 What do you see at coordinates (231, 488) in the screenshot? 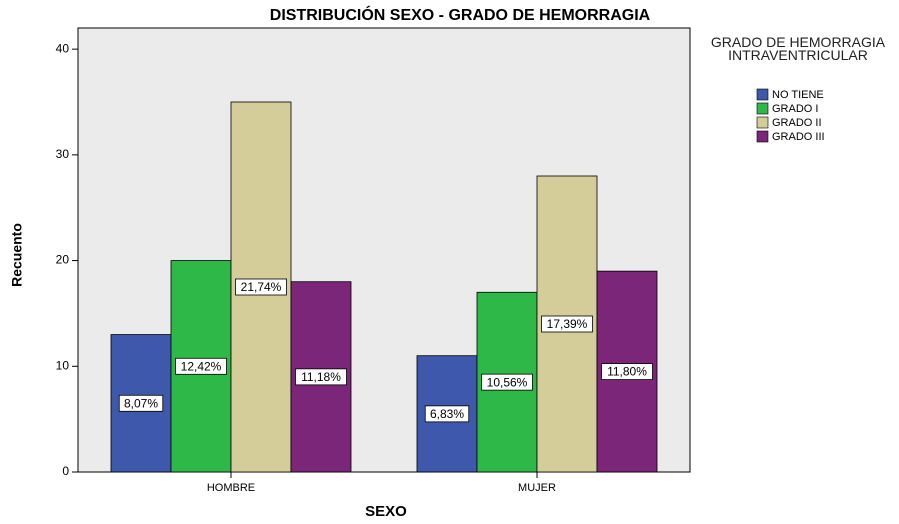
I see `x-tick-label: HOMBRE` at bounding box center [231, 488].